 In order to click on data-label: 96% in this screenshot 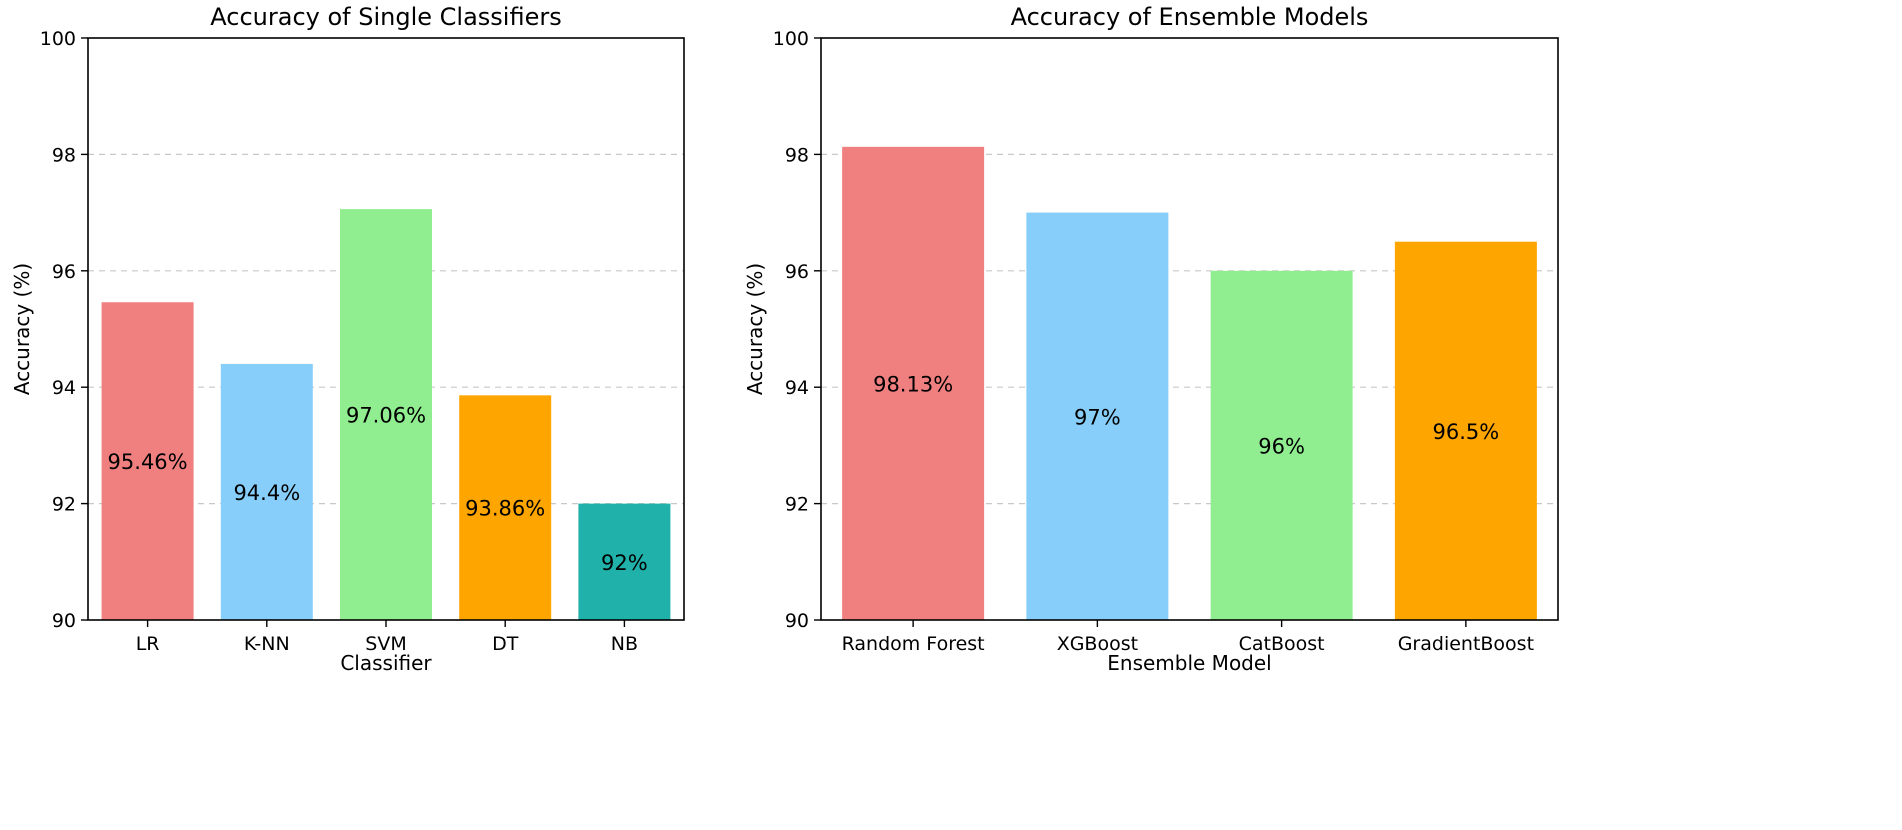, I will do `click(1281, 446)`.